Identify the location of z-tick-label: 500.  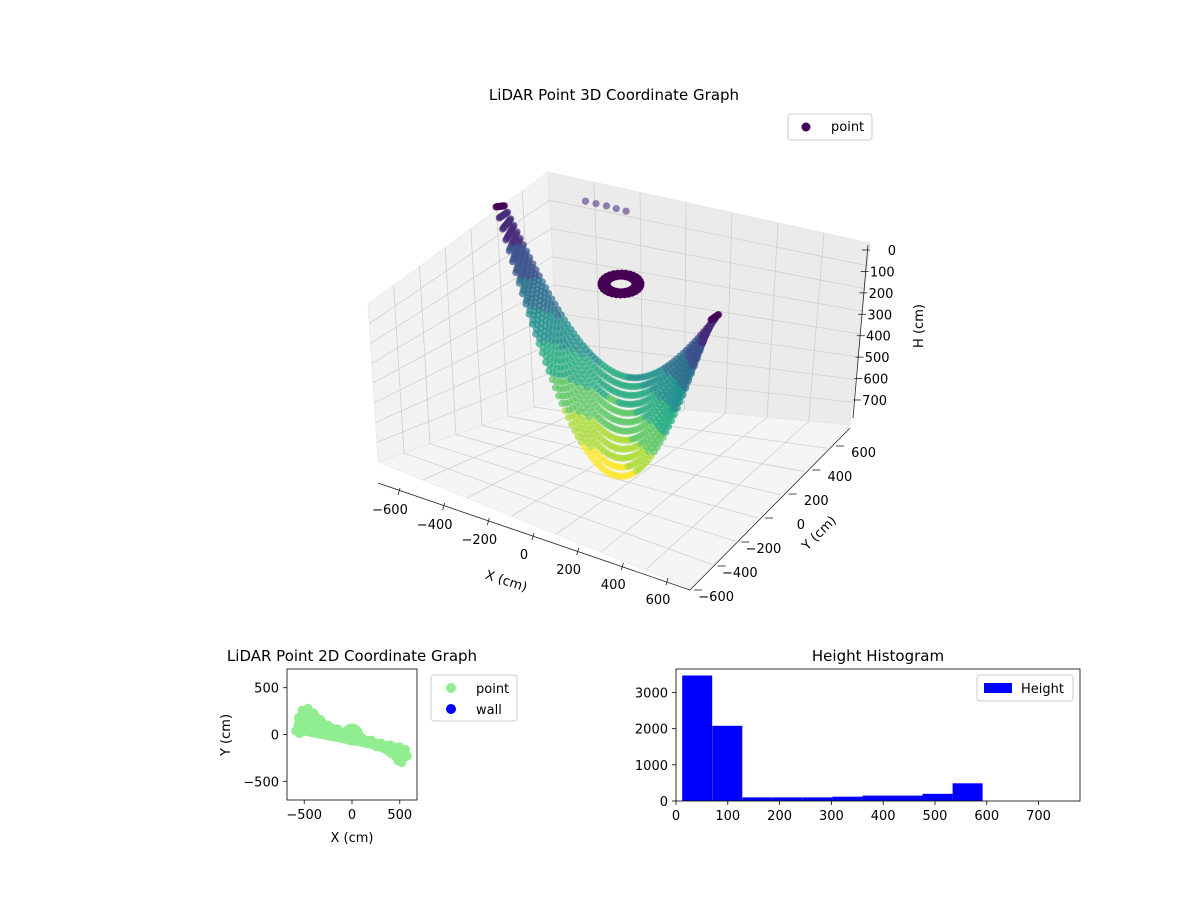
(877, 358).